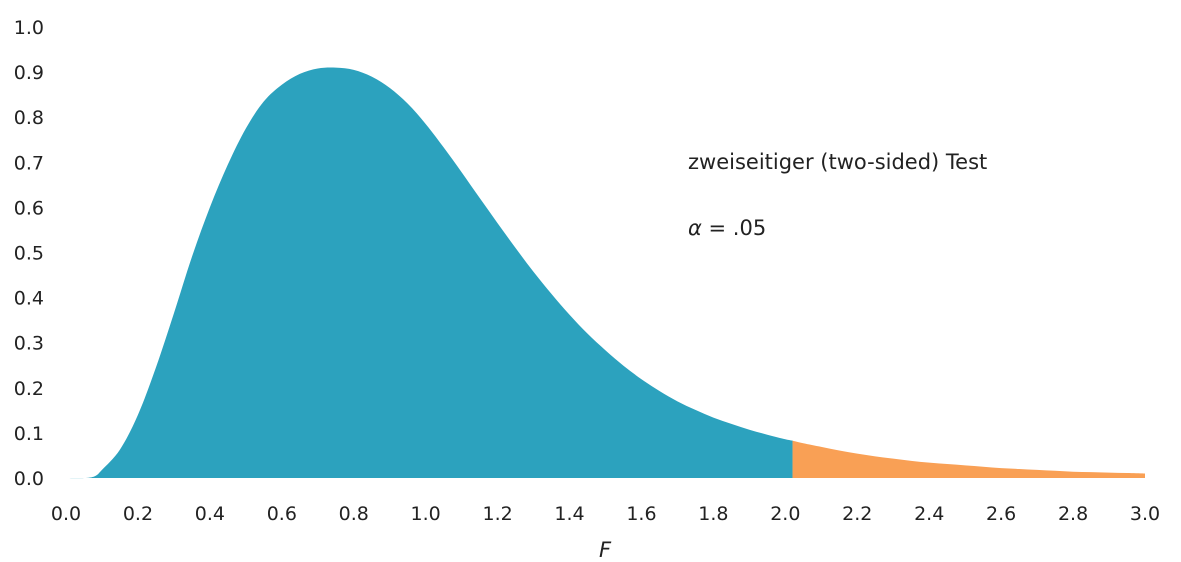 Image resolution: width=1181 pixels, height=562 pixels. What do you see at coordinates (695, 228) in the screenshot?
I see `alpha-symbol: α` at bounding box center [695, 228].